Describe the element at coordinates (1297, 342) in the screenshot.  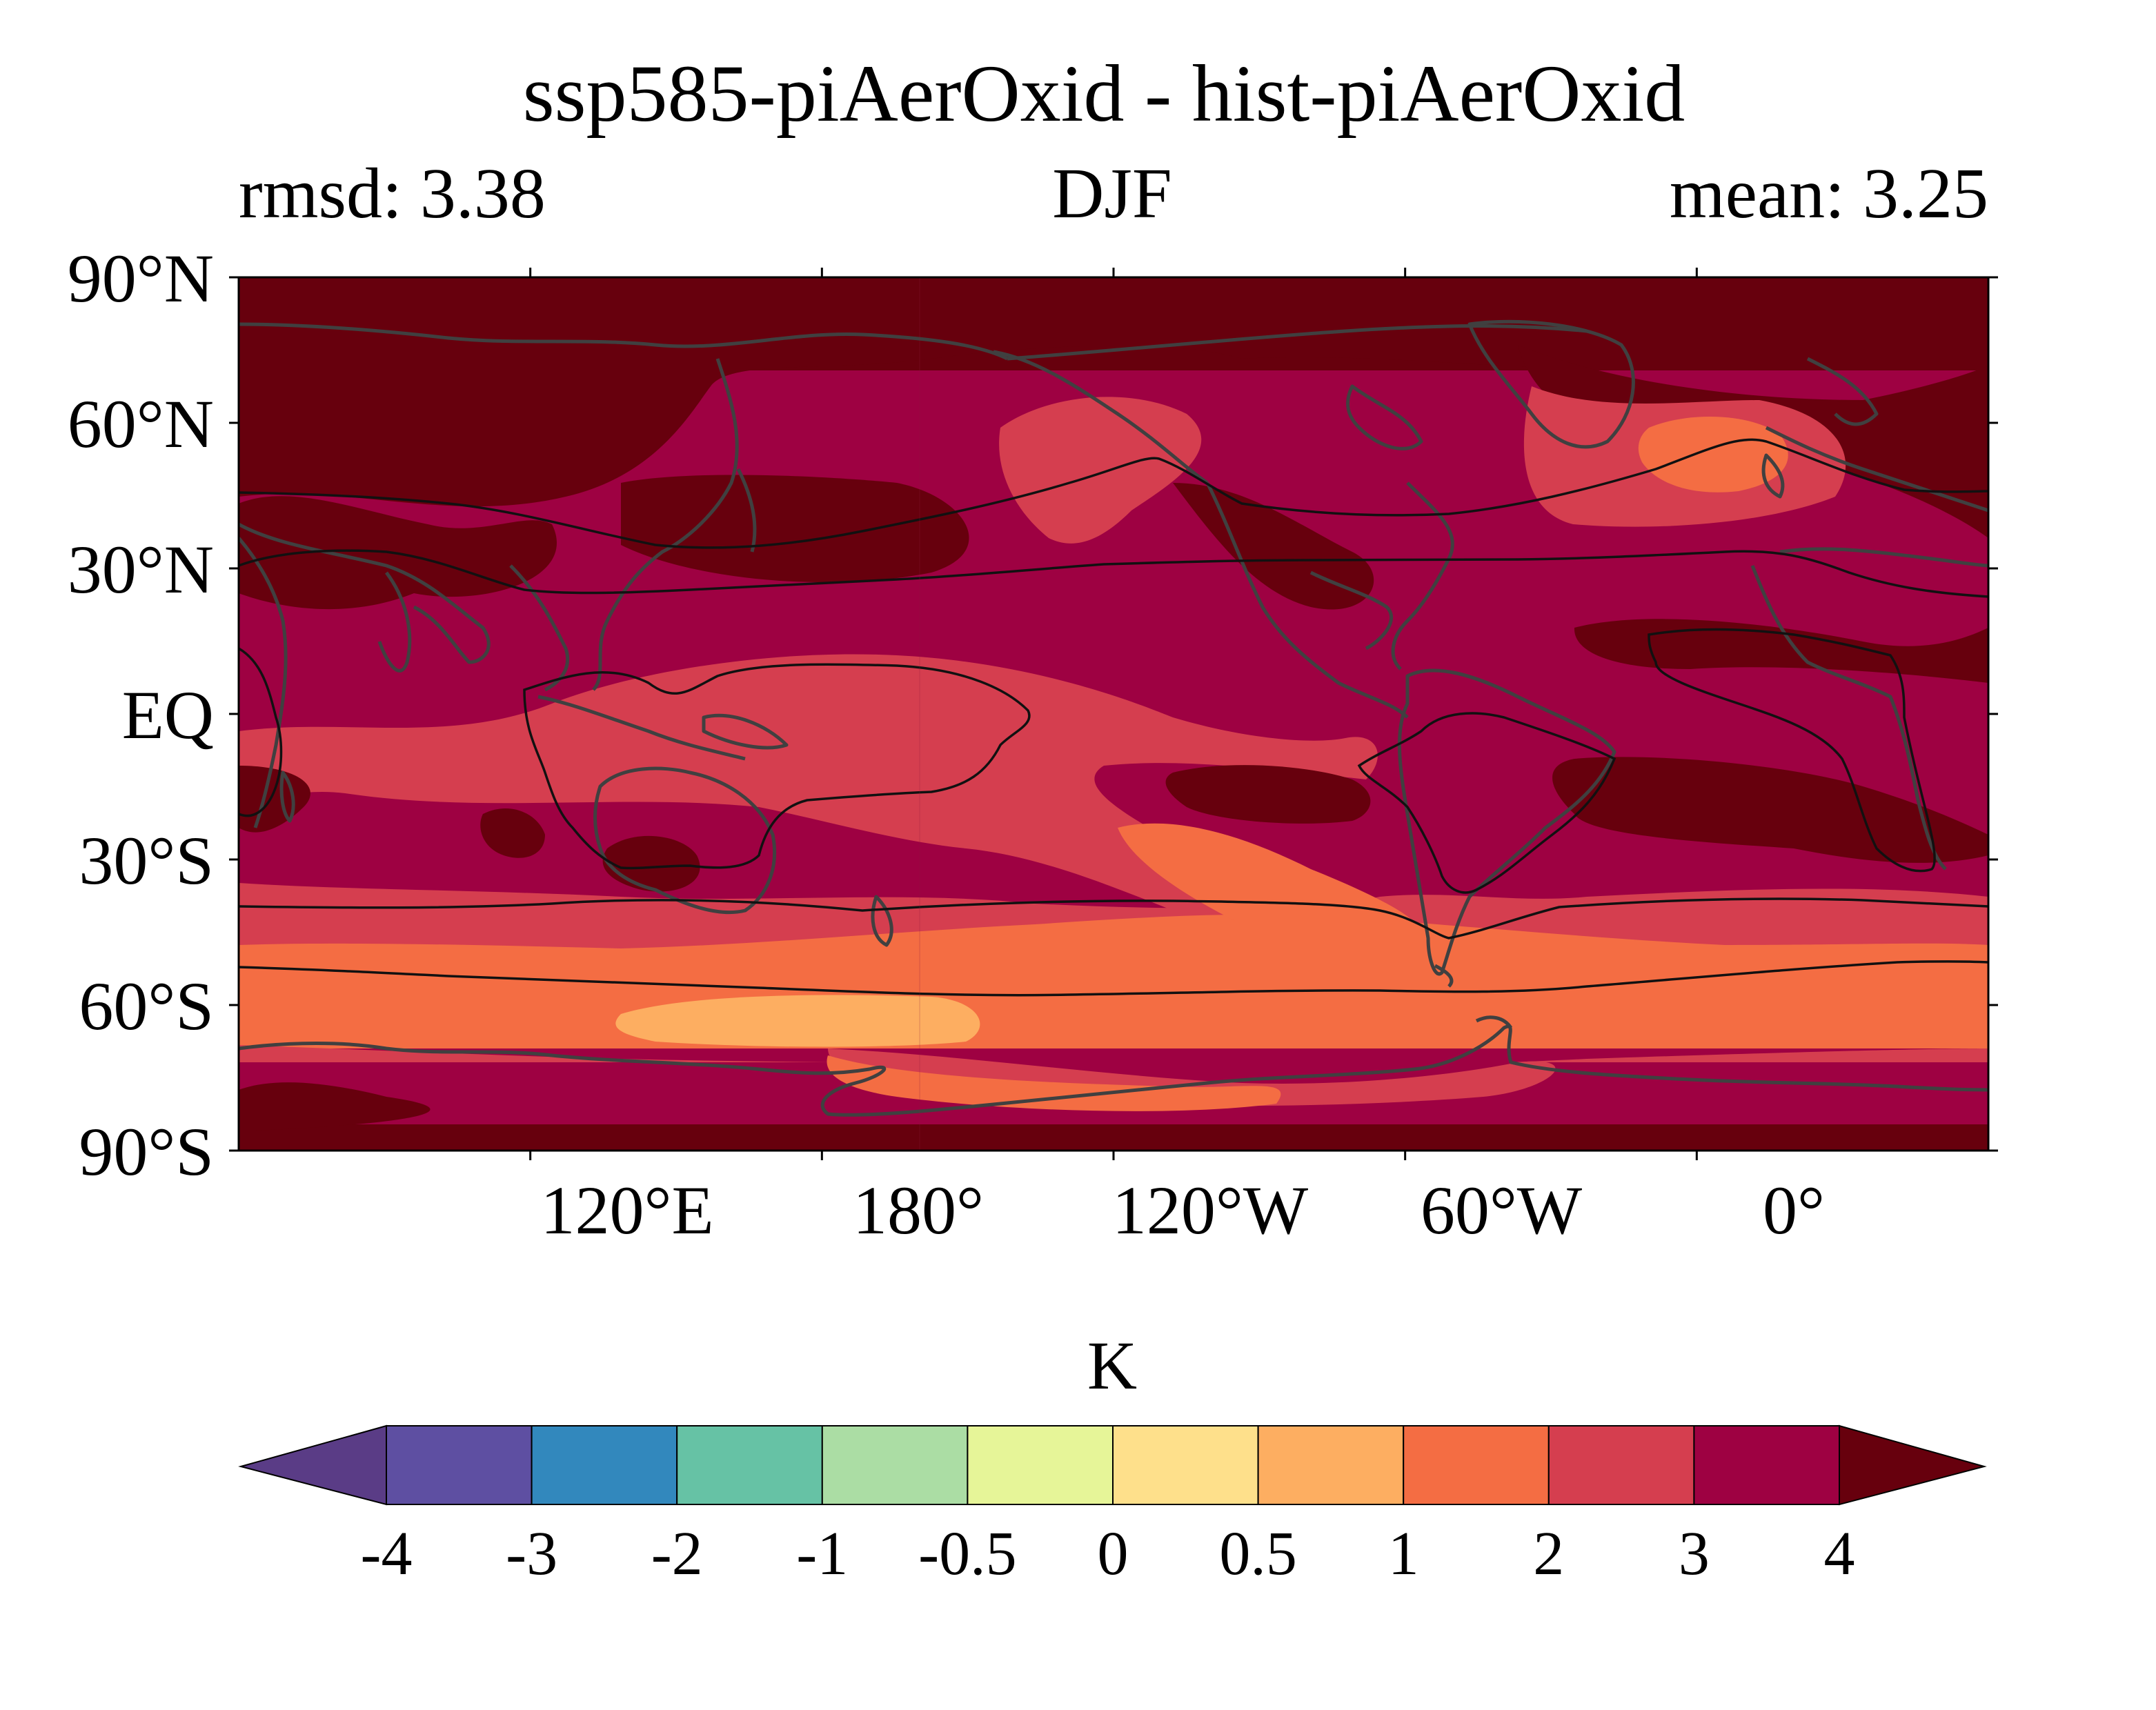
I see `north-america-arctic-coastline` at that location.